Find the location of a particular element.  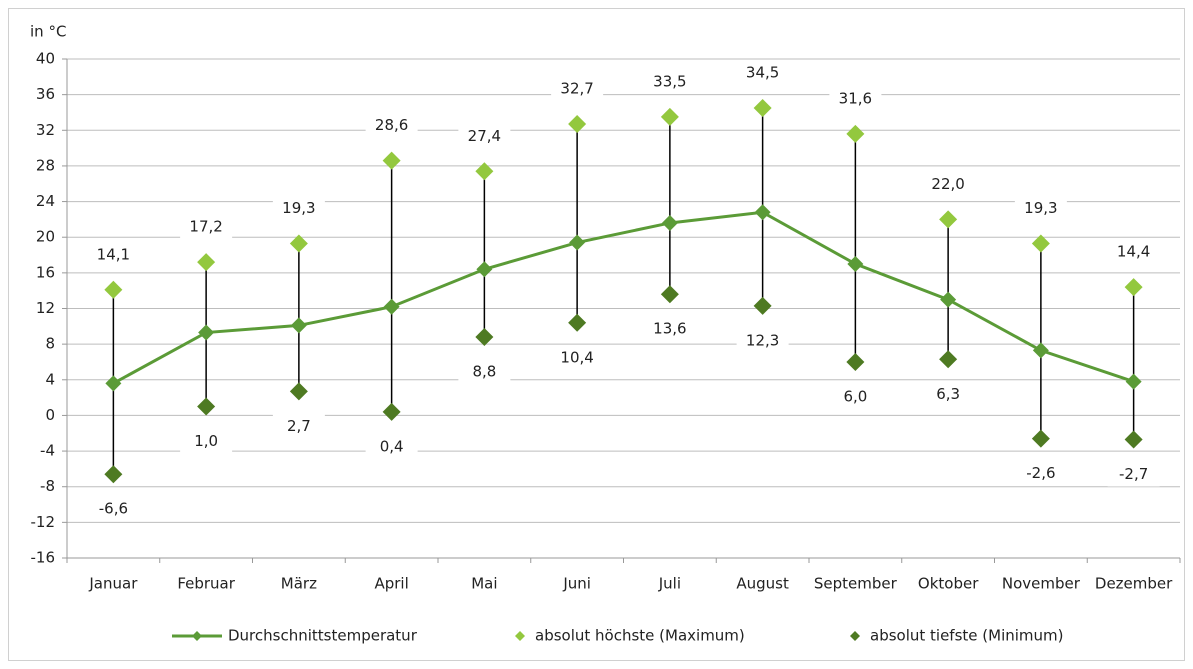

data-label: 6,0 is located at coordinates (855, 396).